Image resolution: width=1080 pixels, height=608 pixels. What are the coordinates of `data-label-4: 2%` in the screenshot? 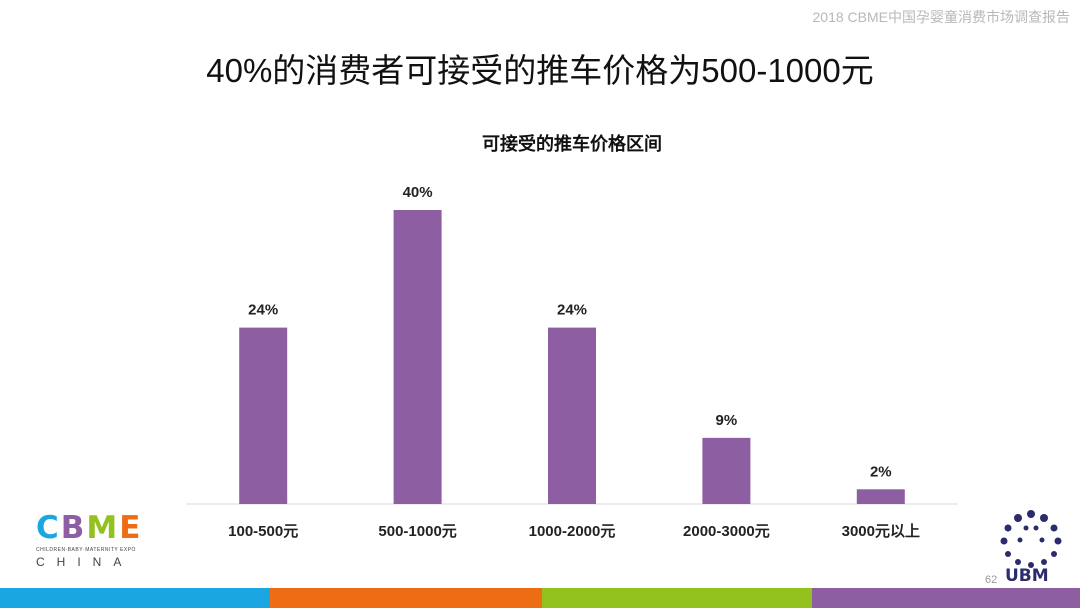 It's located at (881, 471).